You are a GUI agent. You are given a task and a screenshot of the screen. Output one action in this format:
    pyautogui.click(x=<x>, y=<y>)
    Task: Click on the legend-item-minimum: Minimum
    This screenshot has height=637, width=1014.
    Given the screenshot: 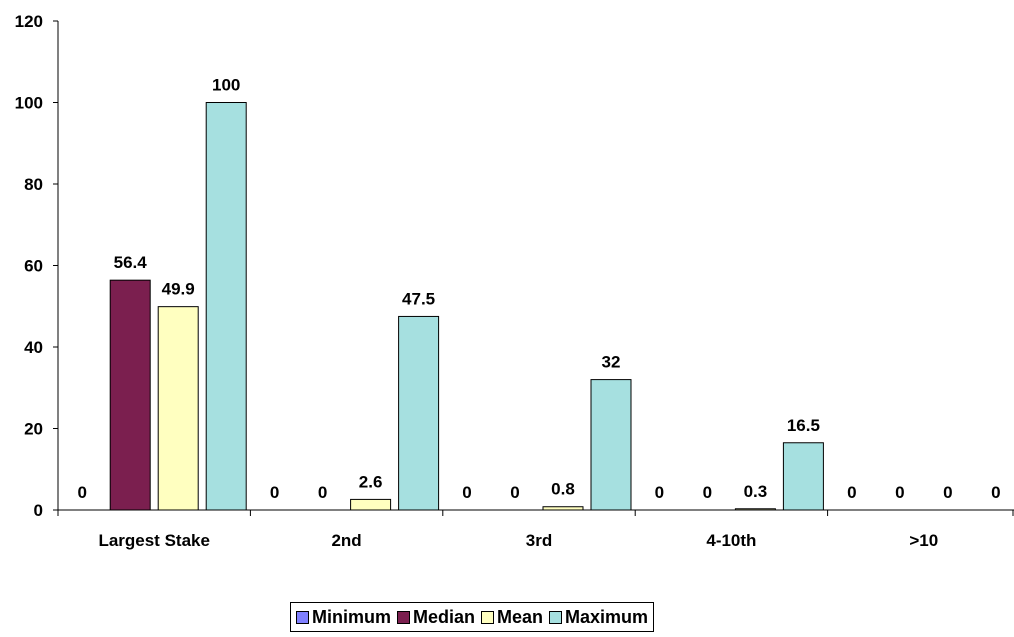 What is the action you would take?
    pyautogui.click(x=343, y=617)
    